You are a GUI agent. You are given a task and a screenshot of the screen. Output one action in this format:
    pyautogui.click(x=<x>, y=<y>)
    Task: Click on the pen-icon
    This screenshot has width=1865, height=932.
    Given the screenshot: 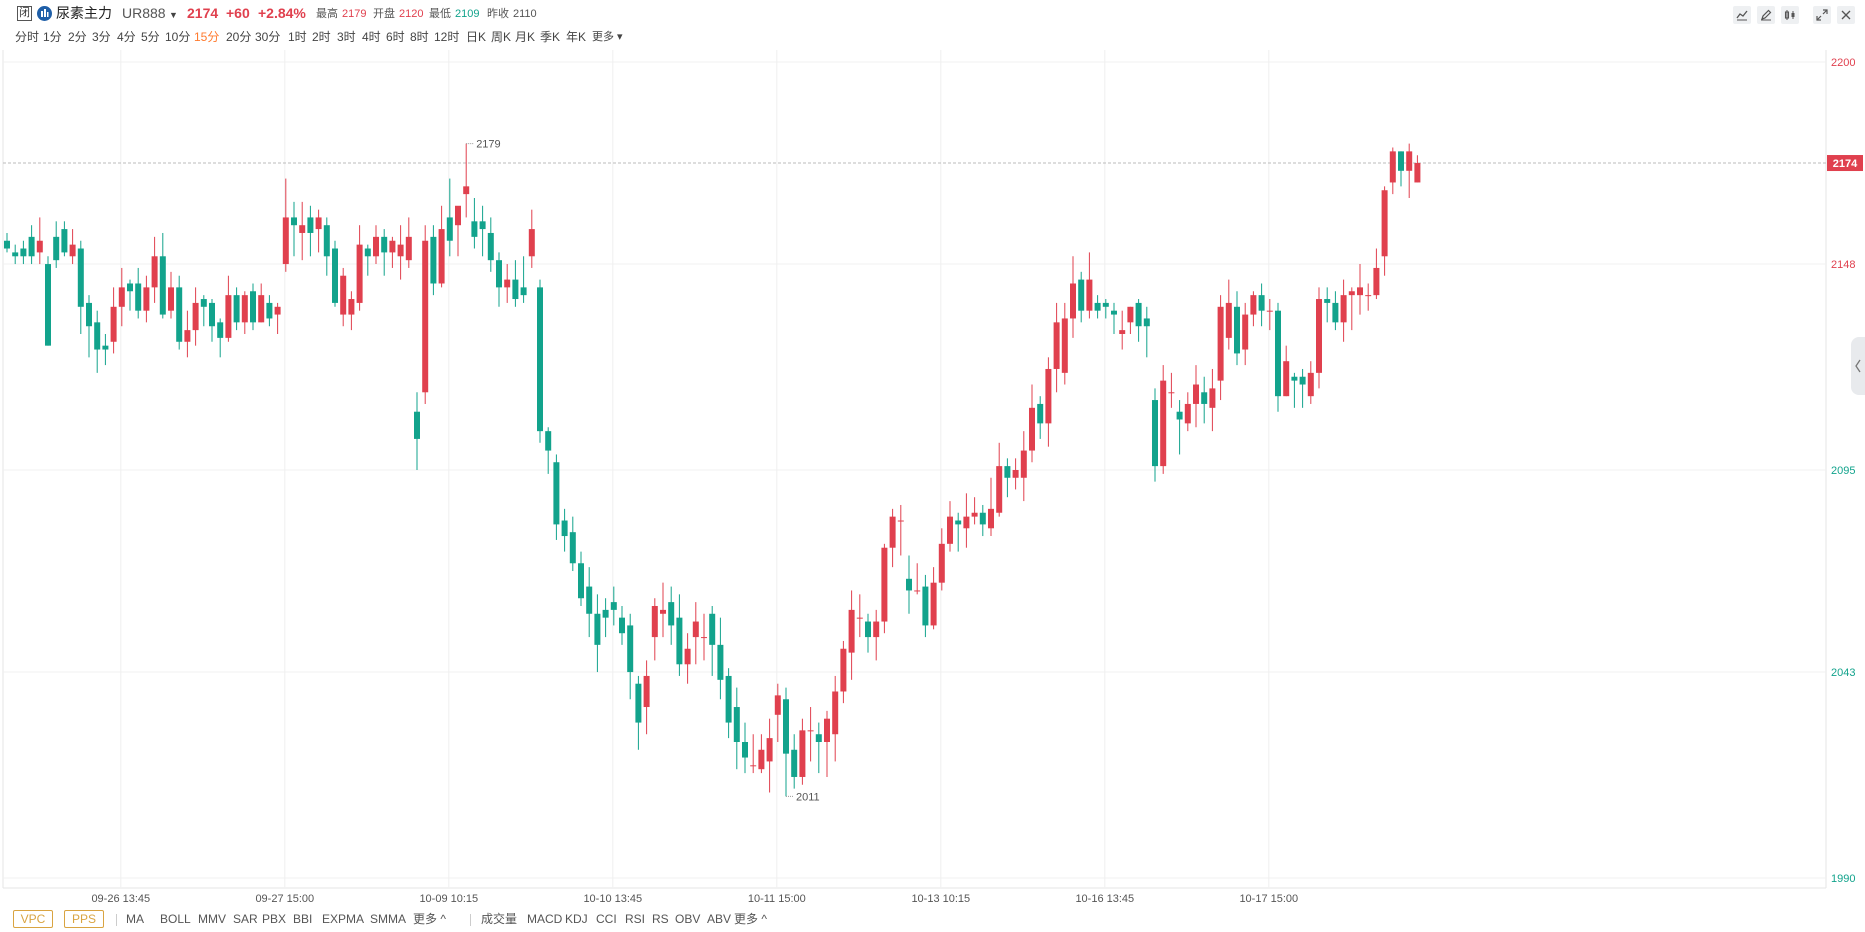 What is the action you would take?
    pyautogui.click(x=1766, y=15)
    